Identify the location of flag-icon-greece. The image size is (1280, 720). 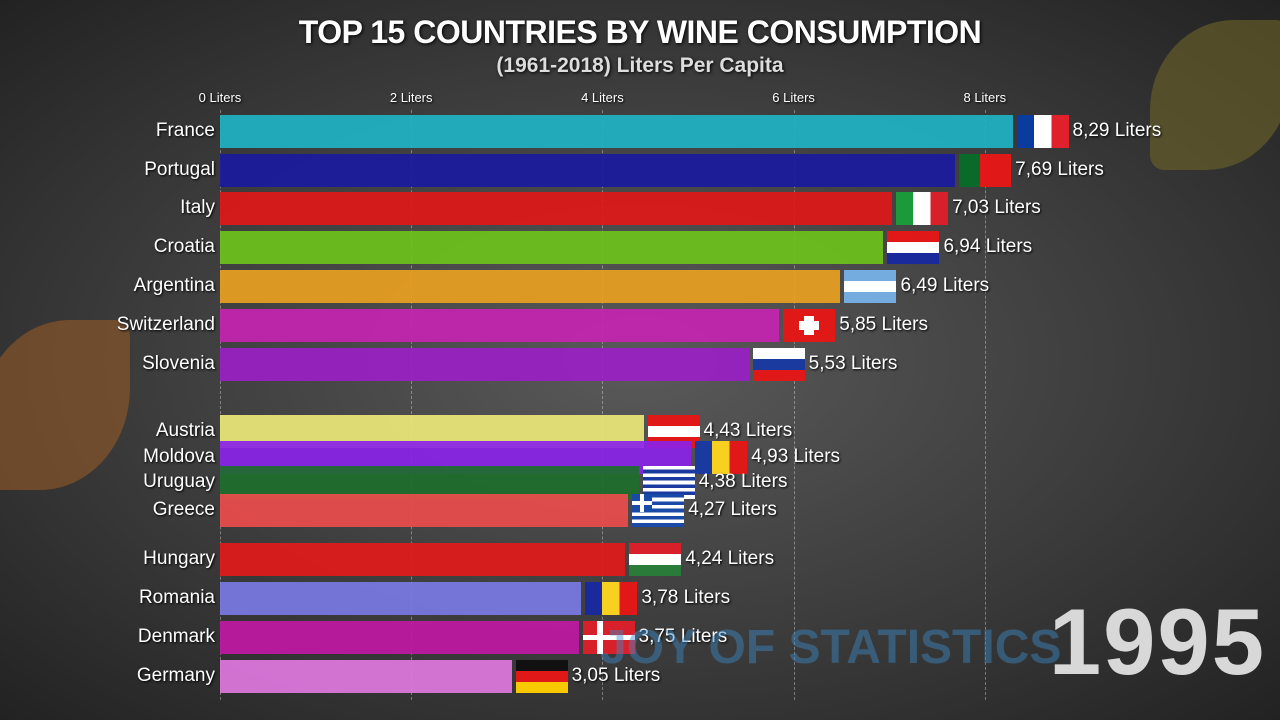
(658, 510).